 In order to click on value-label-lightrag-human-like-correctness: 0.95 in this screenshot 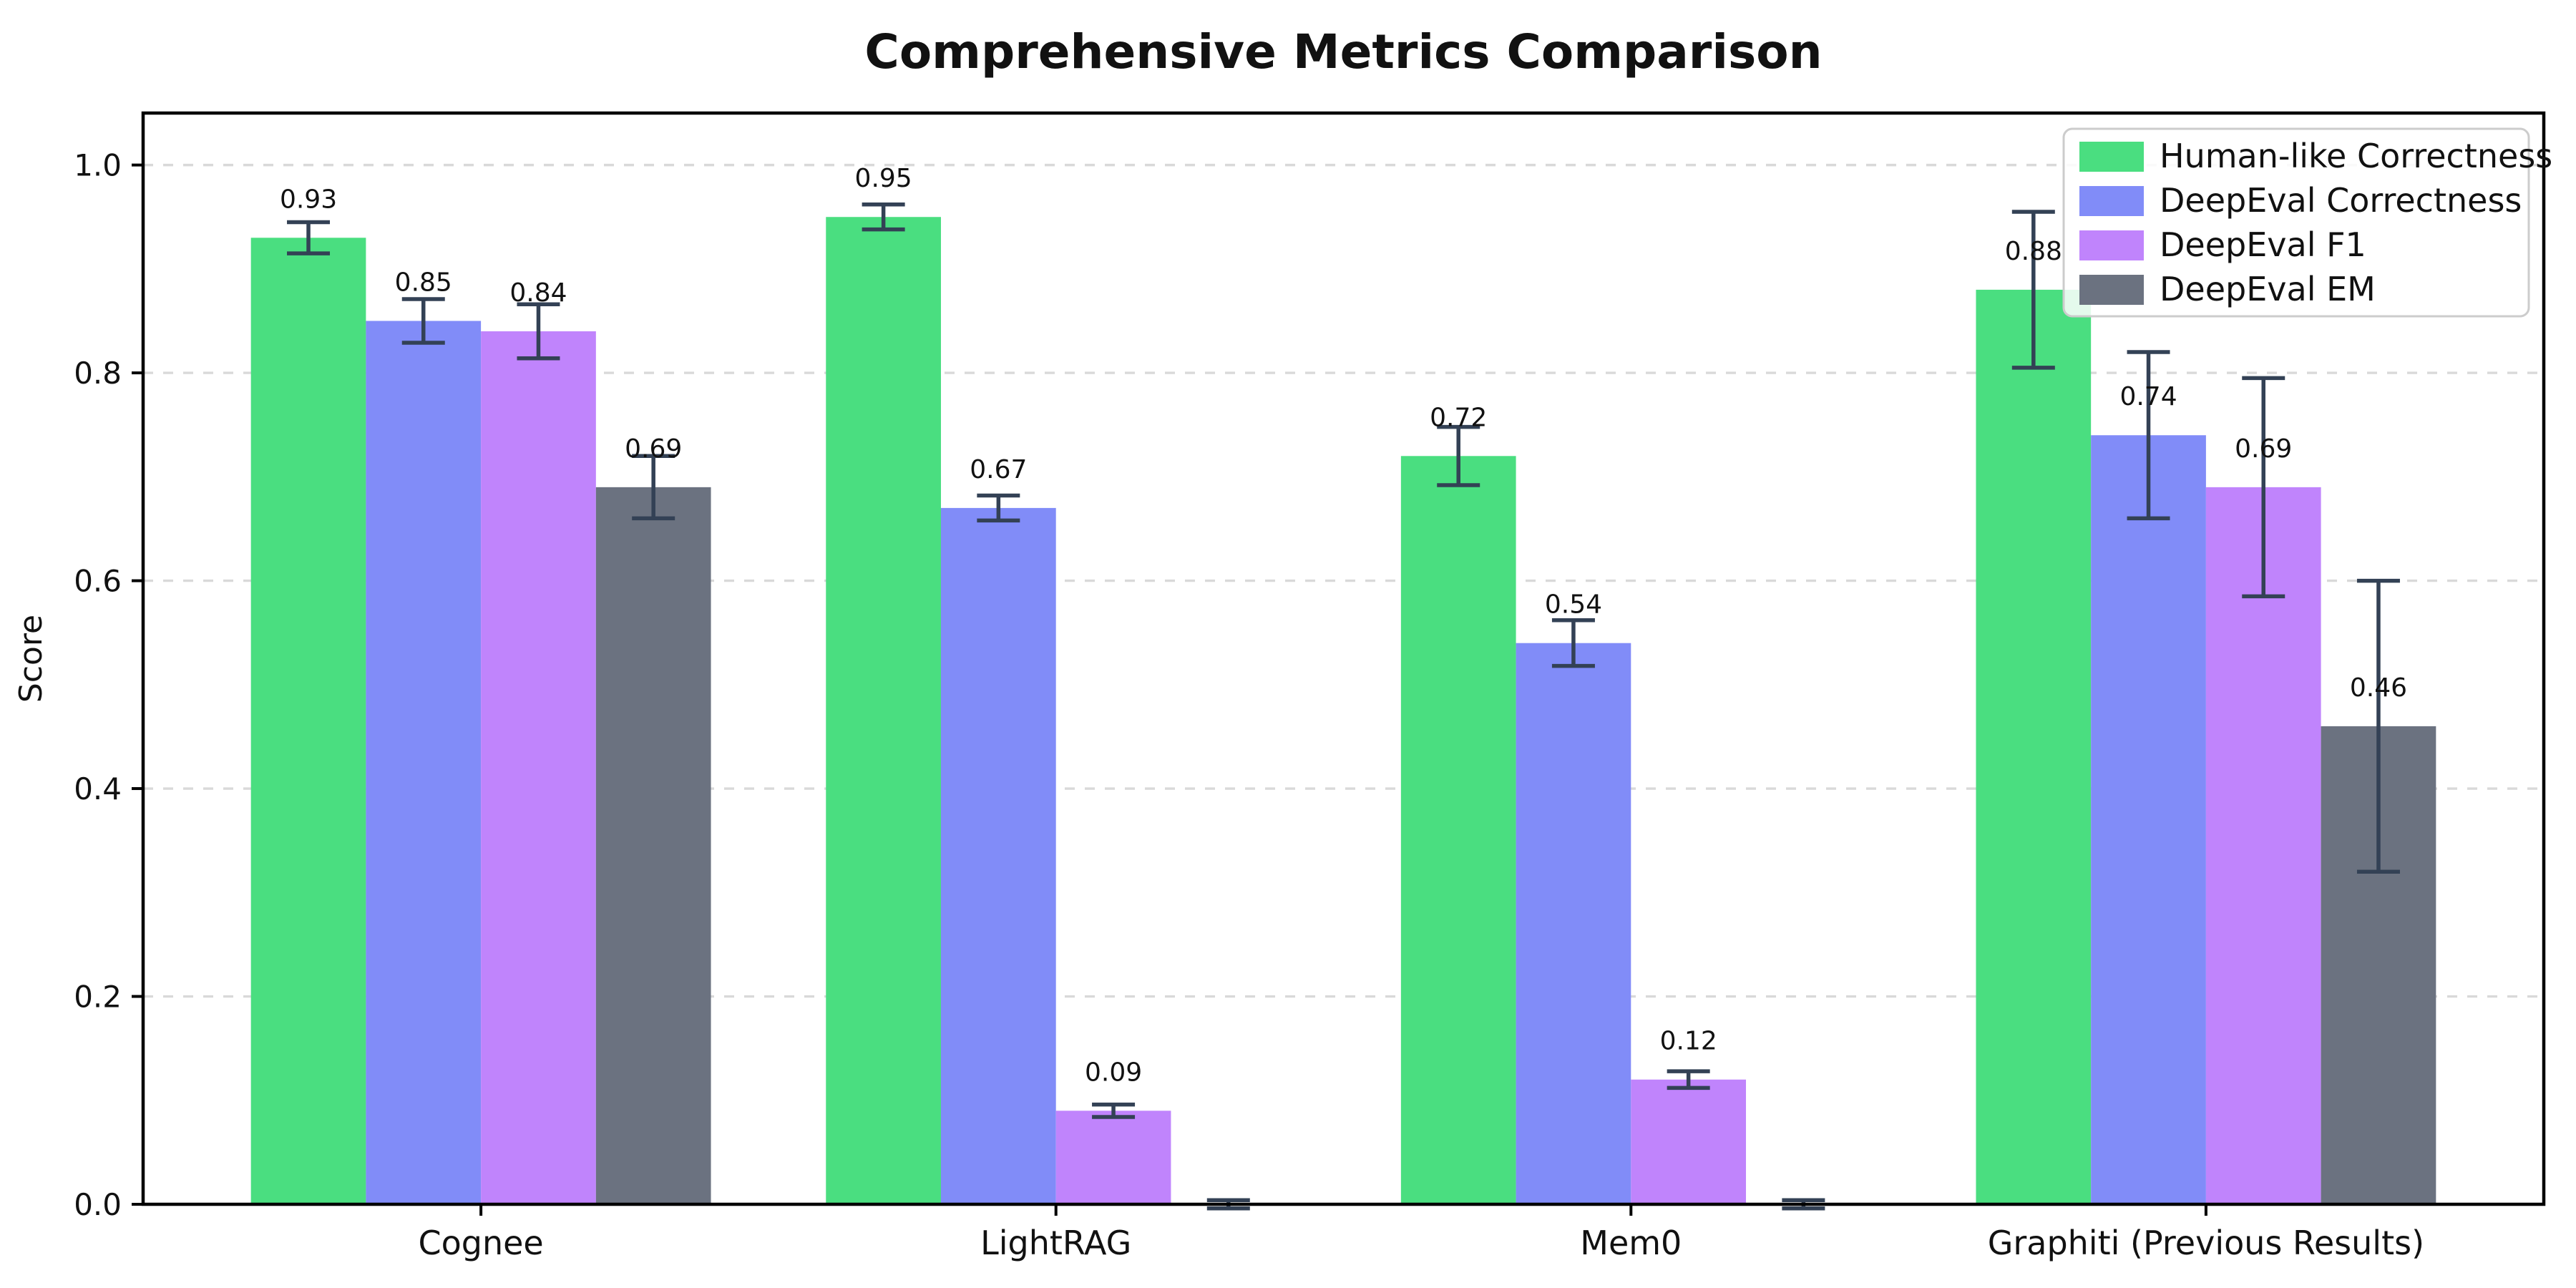, I will do `click(883, 178)`.